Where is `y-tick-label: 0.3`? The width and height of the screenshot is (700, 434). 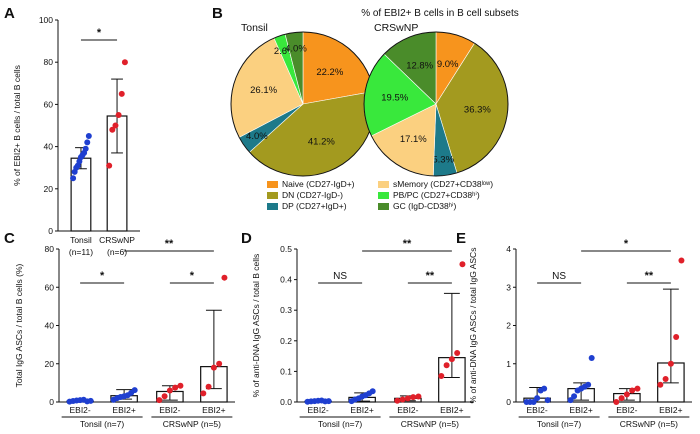 y-tick-label: 0.3 is located at coordinates (286, 310).